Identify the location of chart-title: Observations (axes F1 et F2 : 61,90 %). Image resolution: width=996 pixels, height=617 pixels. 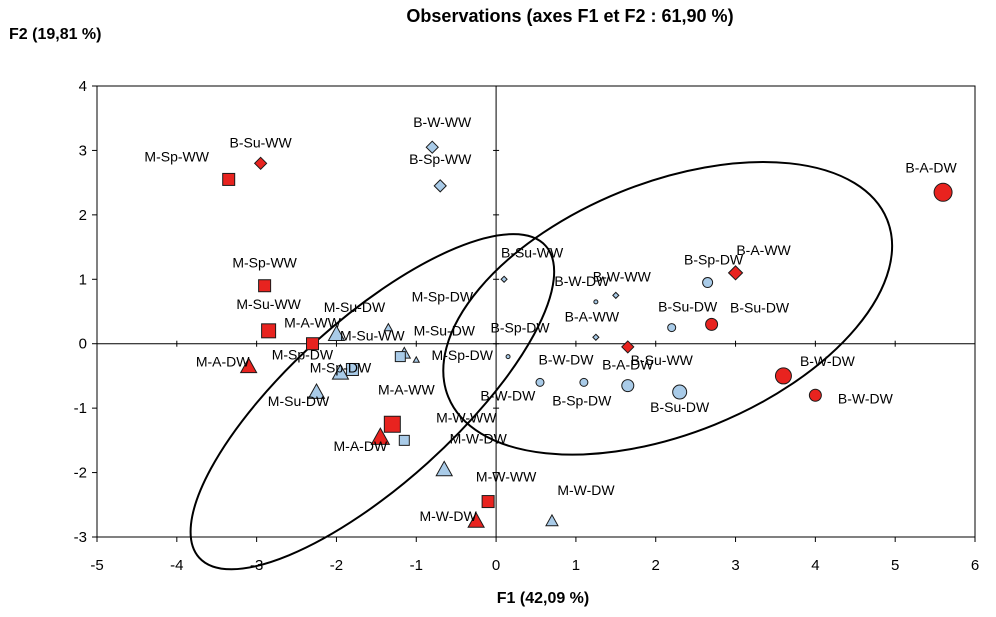
(570, 16).